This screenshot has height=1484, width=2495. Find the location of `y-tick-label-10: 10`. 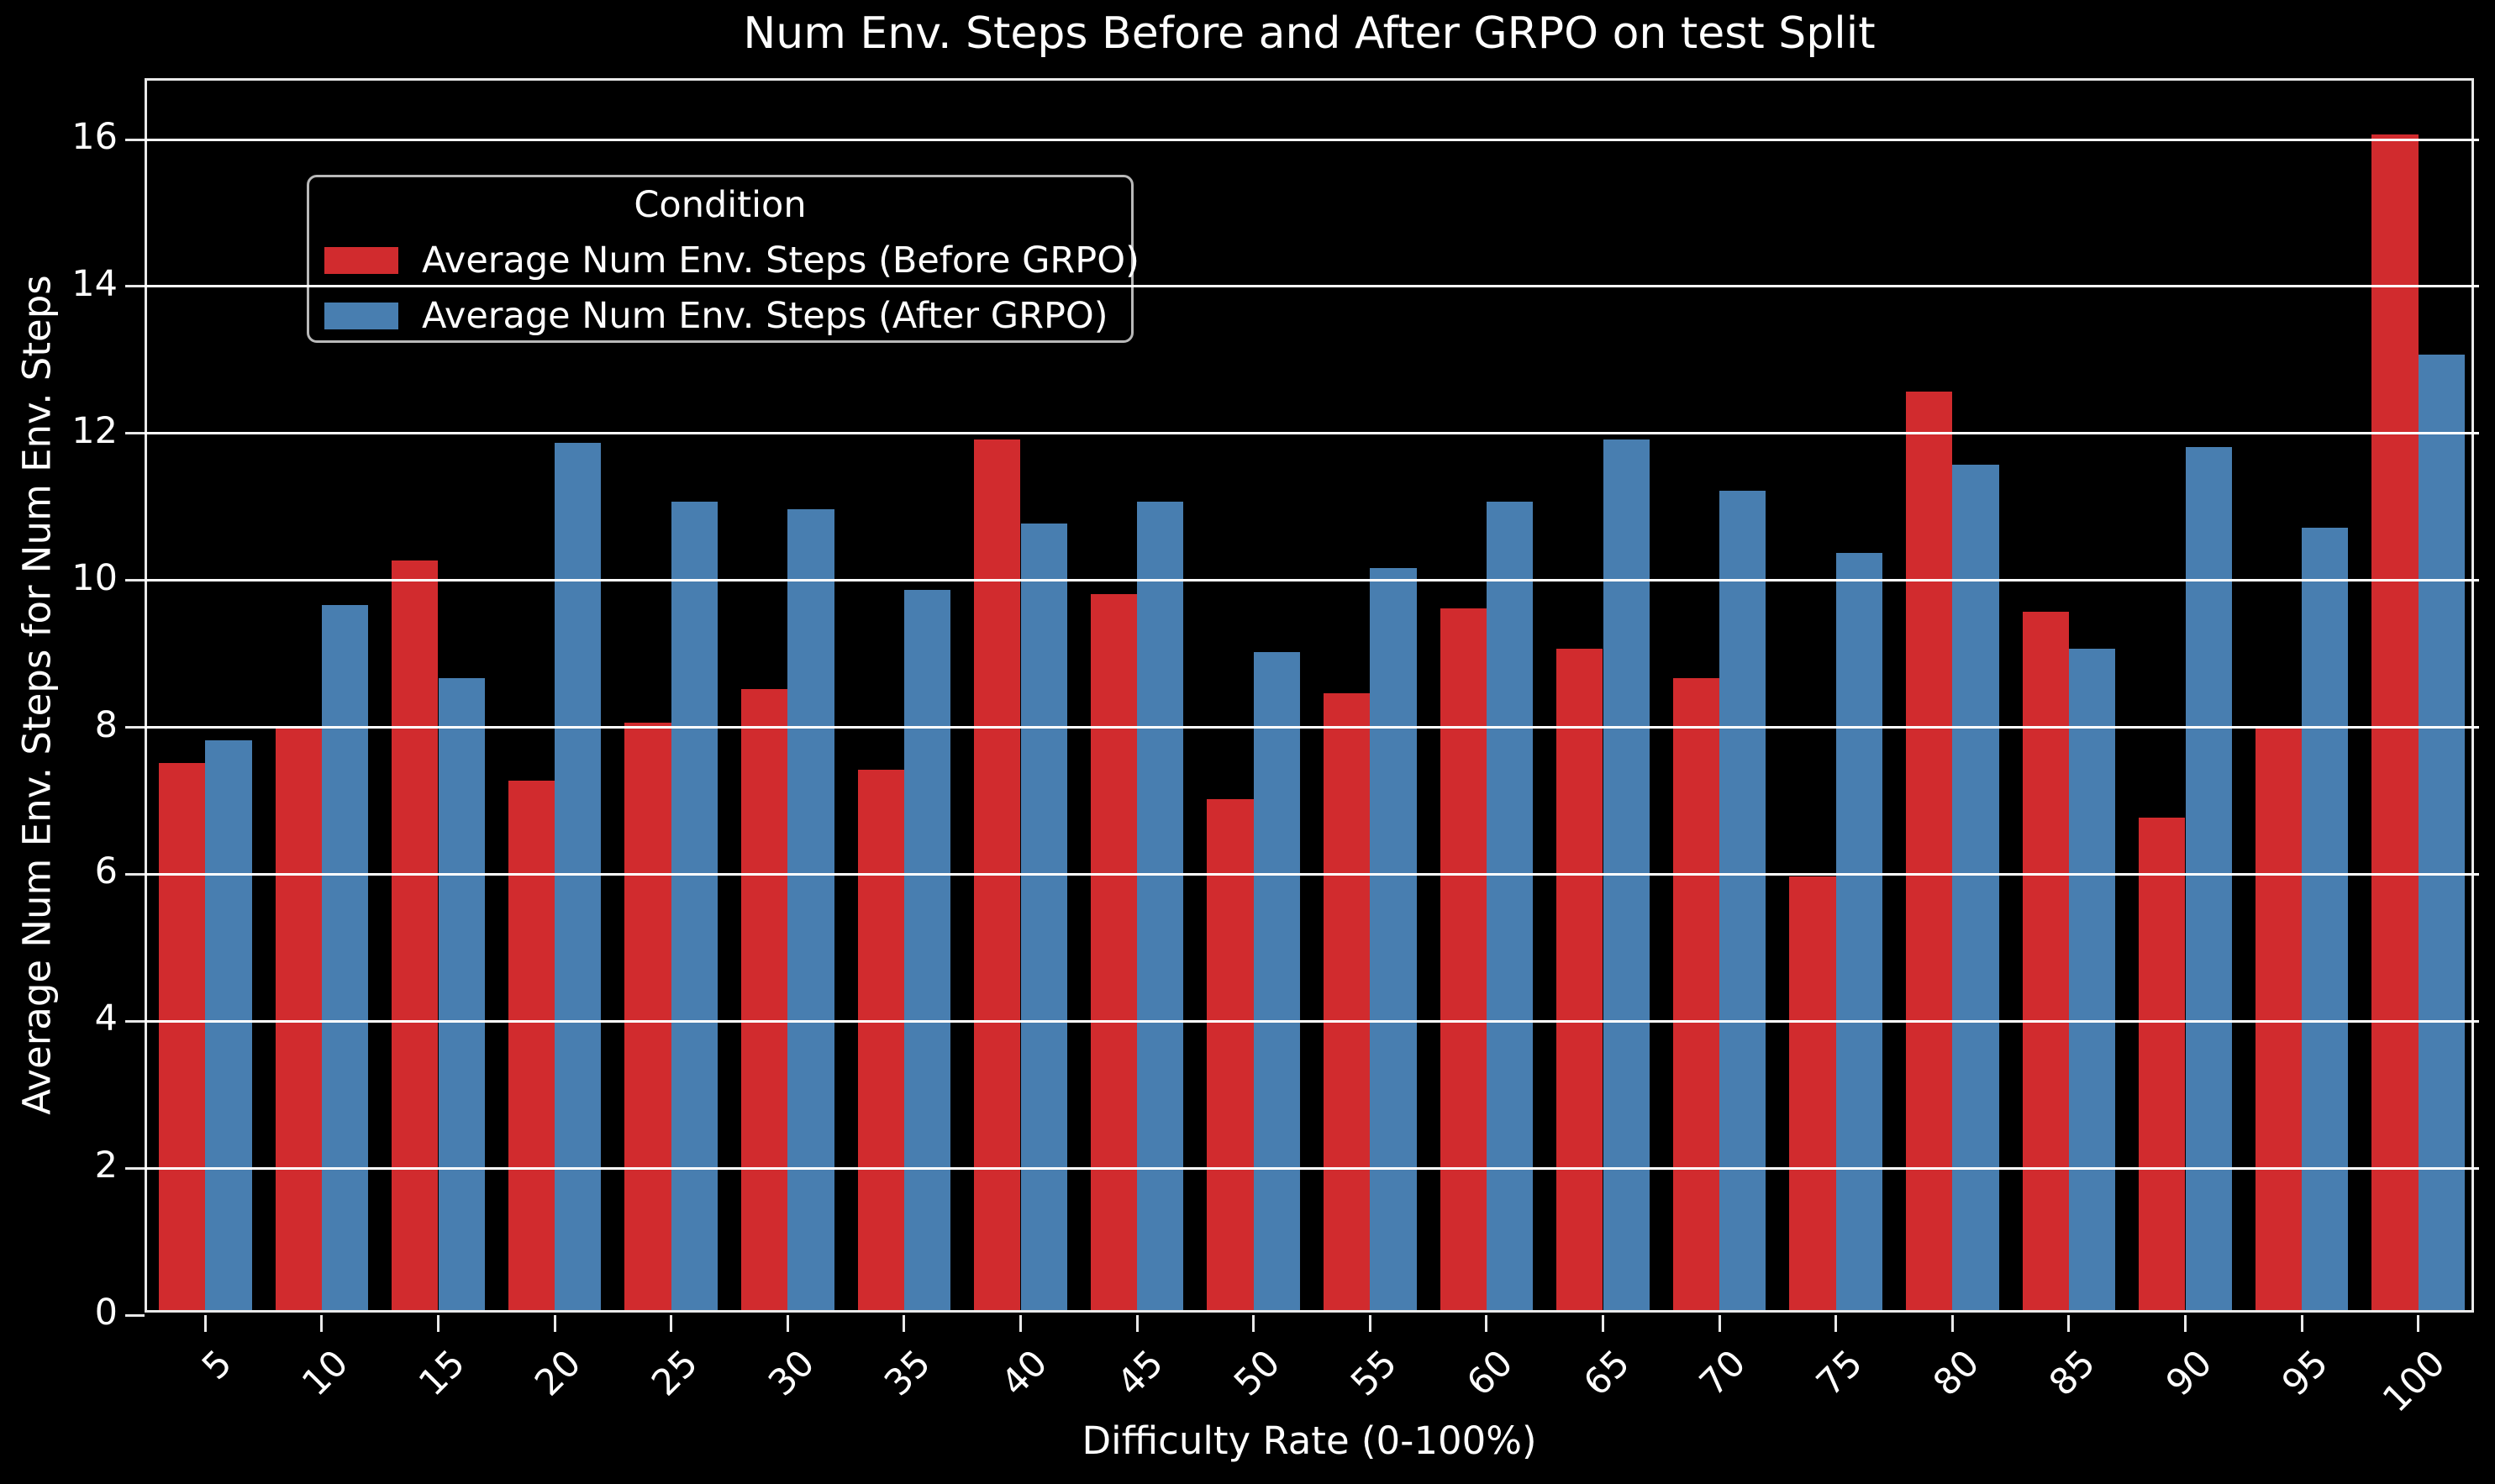

y-tick-label-10: 10 is located at coordinates (95, 578).